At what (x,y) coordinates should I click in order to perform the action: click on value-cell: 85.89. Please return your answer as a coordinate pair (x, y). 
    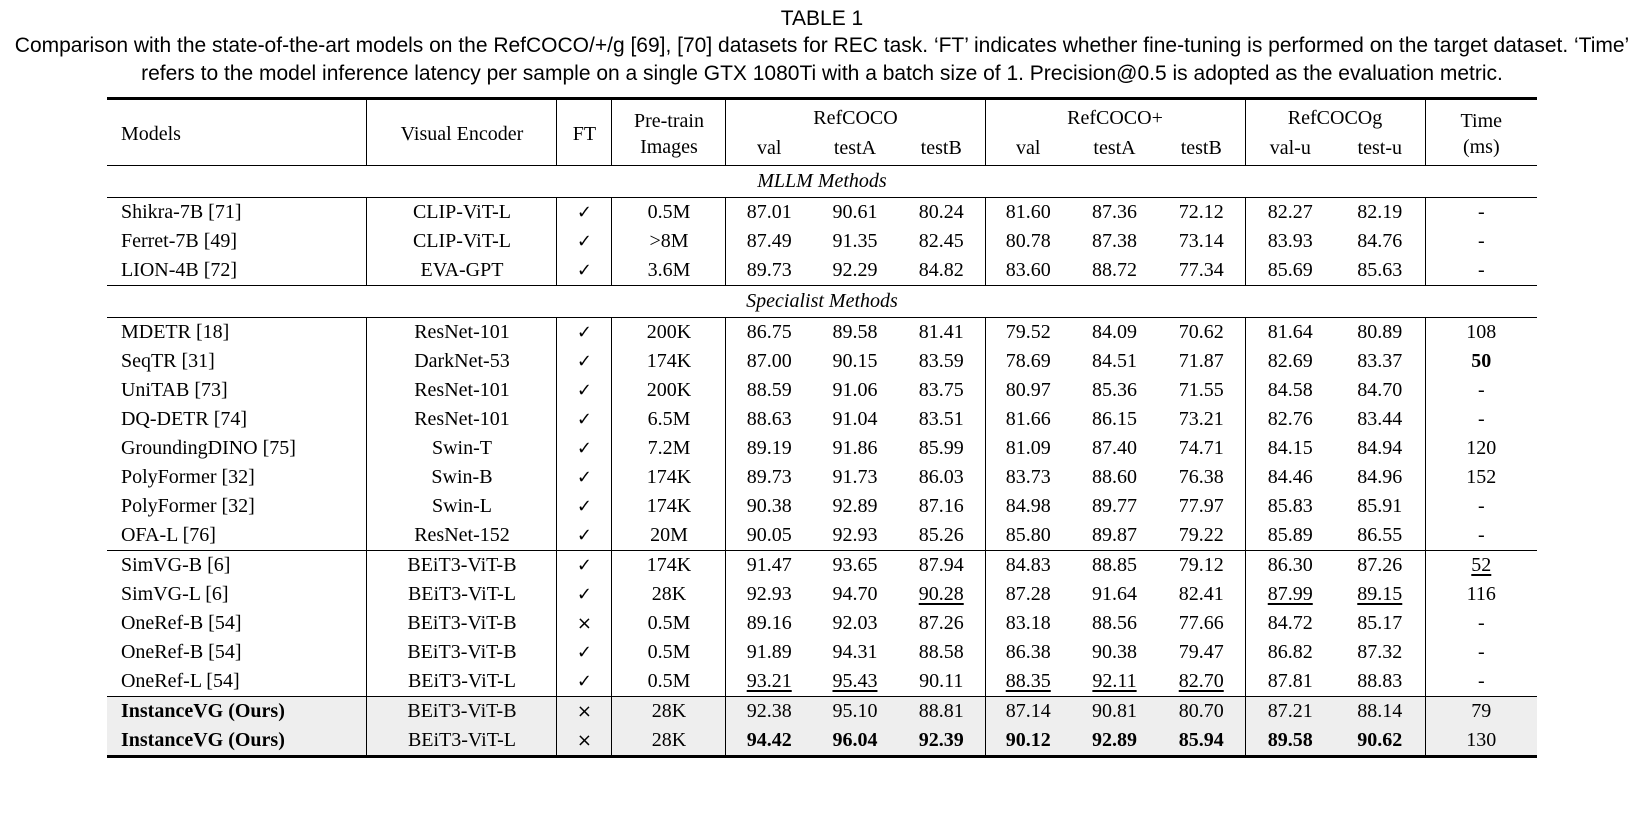
    Looking at the image, I should click on (1290, 536).